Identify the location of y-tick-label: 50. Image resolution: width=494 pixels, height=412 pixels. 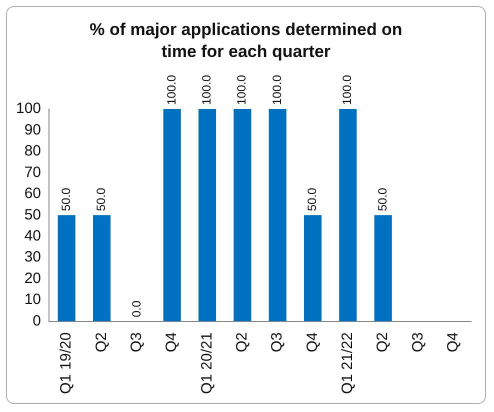
(33, 215).